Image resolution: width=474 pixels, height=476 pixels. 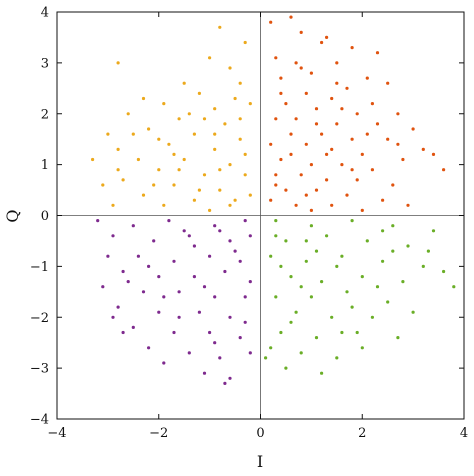 What do you see at coordinates (45, 63) in the screenshot?
I see `y-tick-label: 3` at bounding box center [45, 63].